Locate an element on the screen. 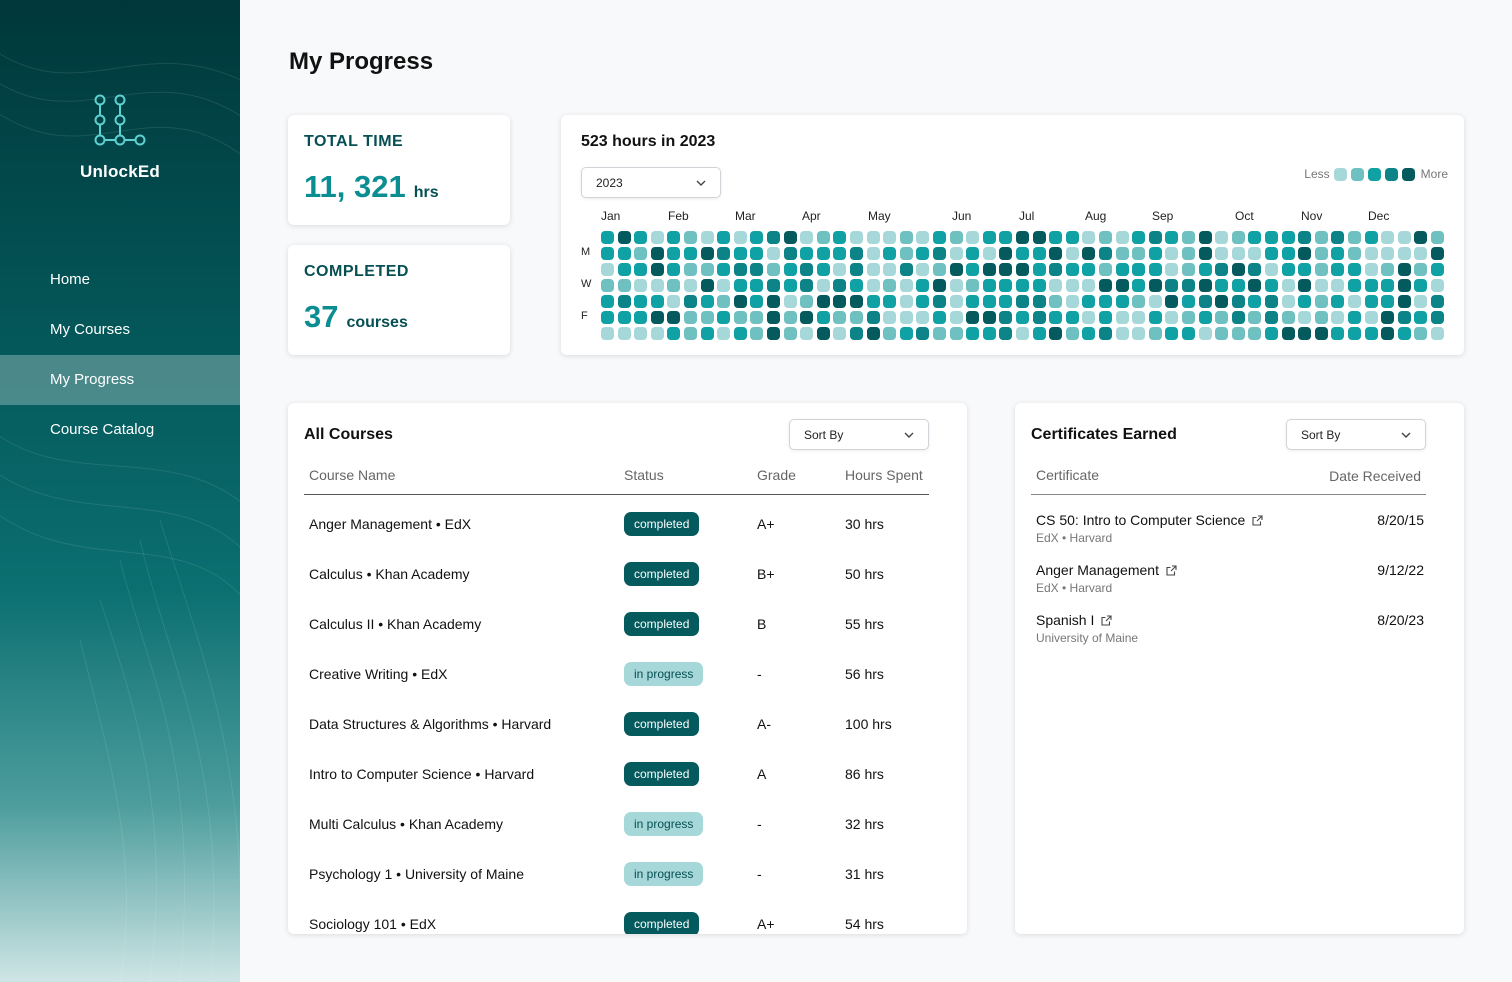 This screenshot has width=1512, height=982. table-row: Sociology 101 • EdX completed A+ 54 hrs is located at coordinates (627, 916).